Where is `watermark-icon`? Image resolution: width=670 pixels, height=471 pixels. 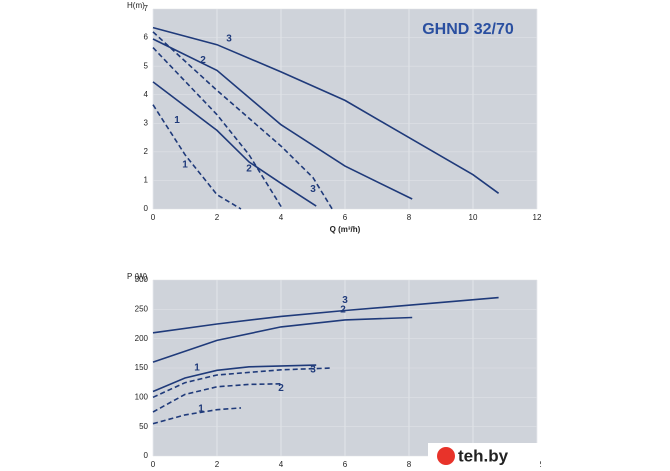 watermark-icon is located at coordinates (446, 456).